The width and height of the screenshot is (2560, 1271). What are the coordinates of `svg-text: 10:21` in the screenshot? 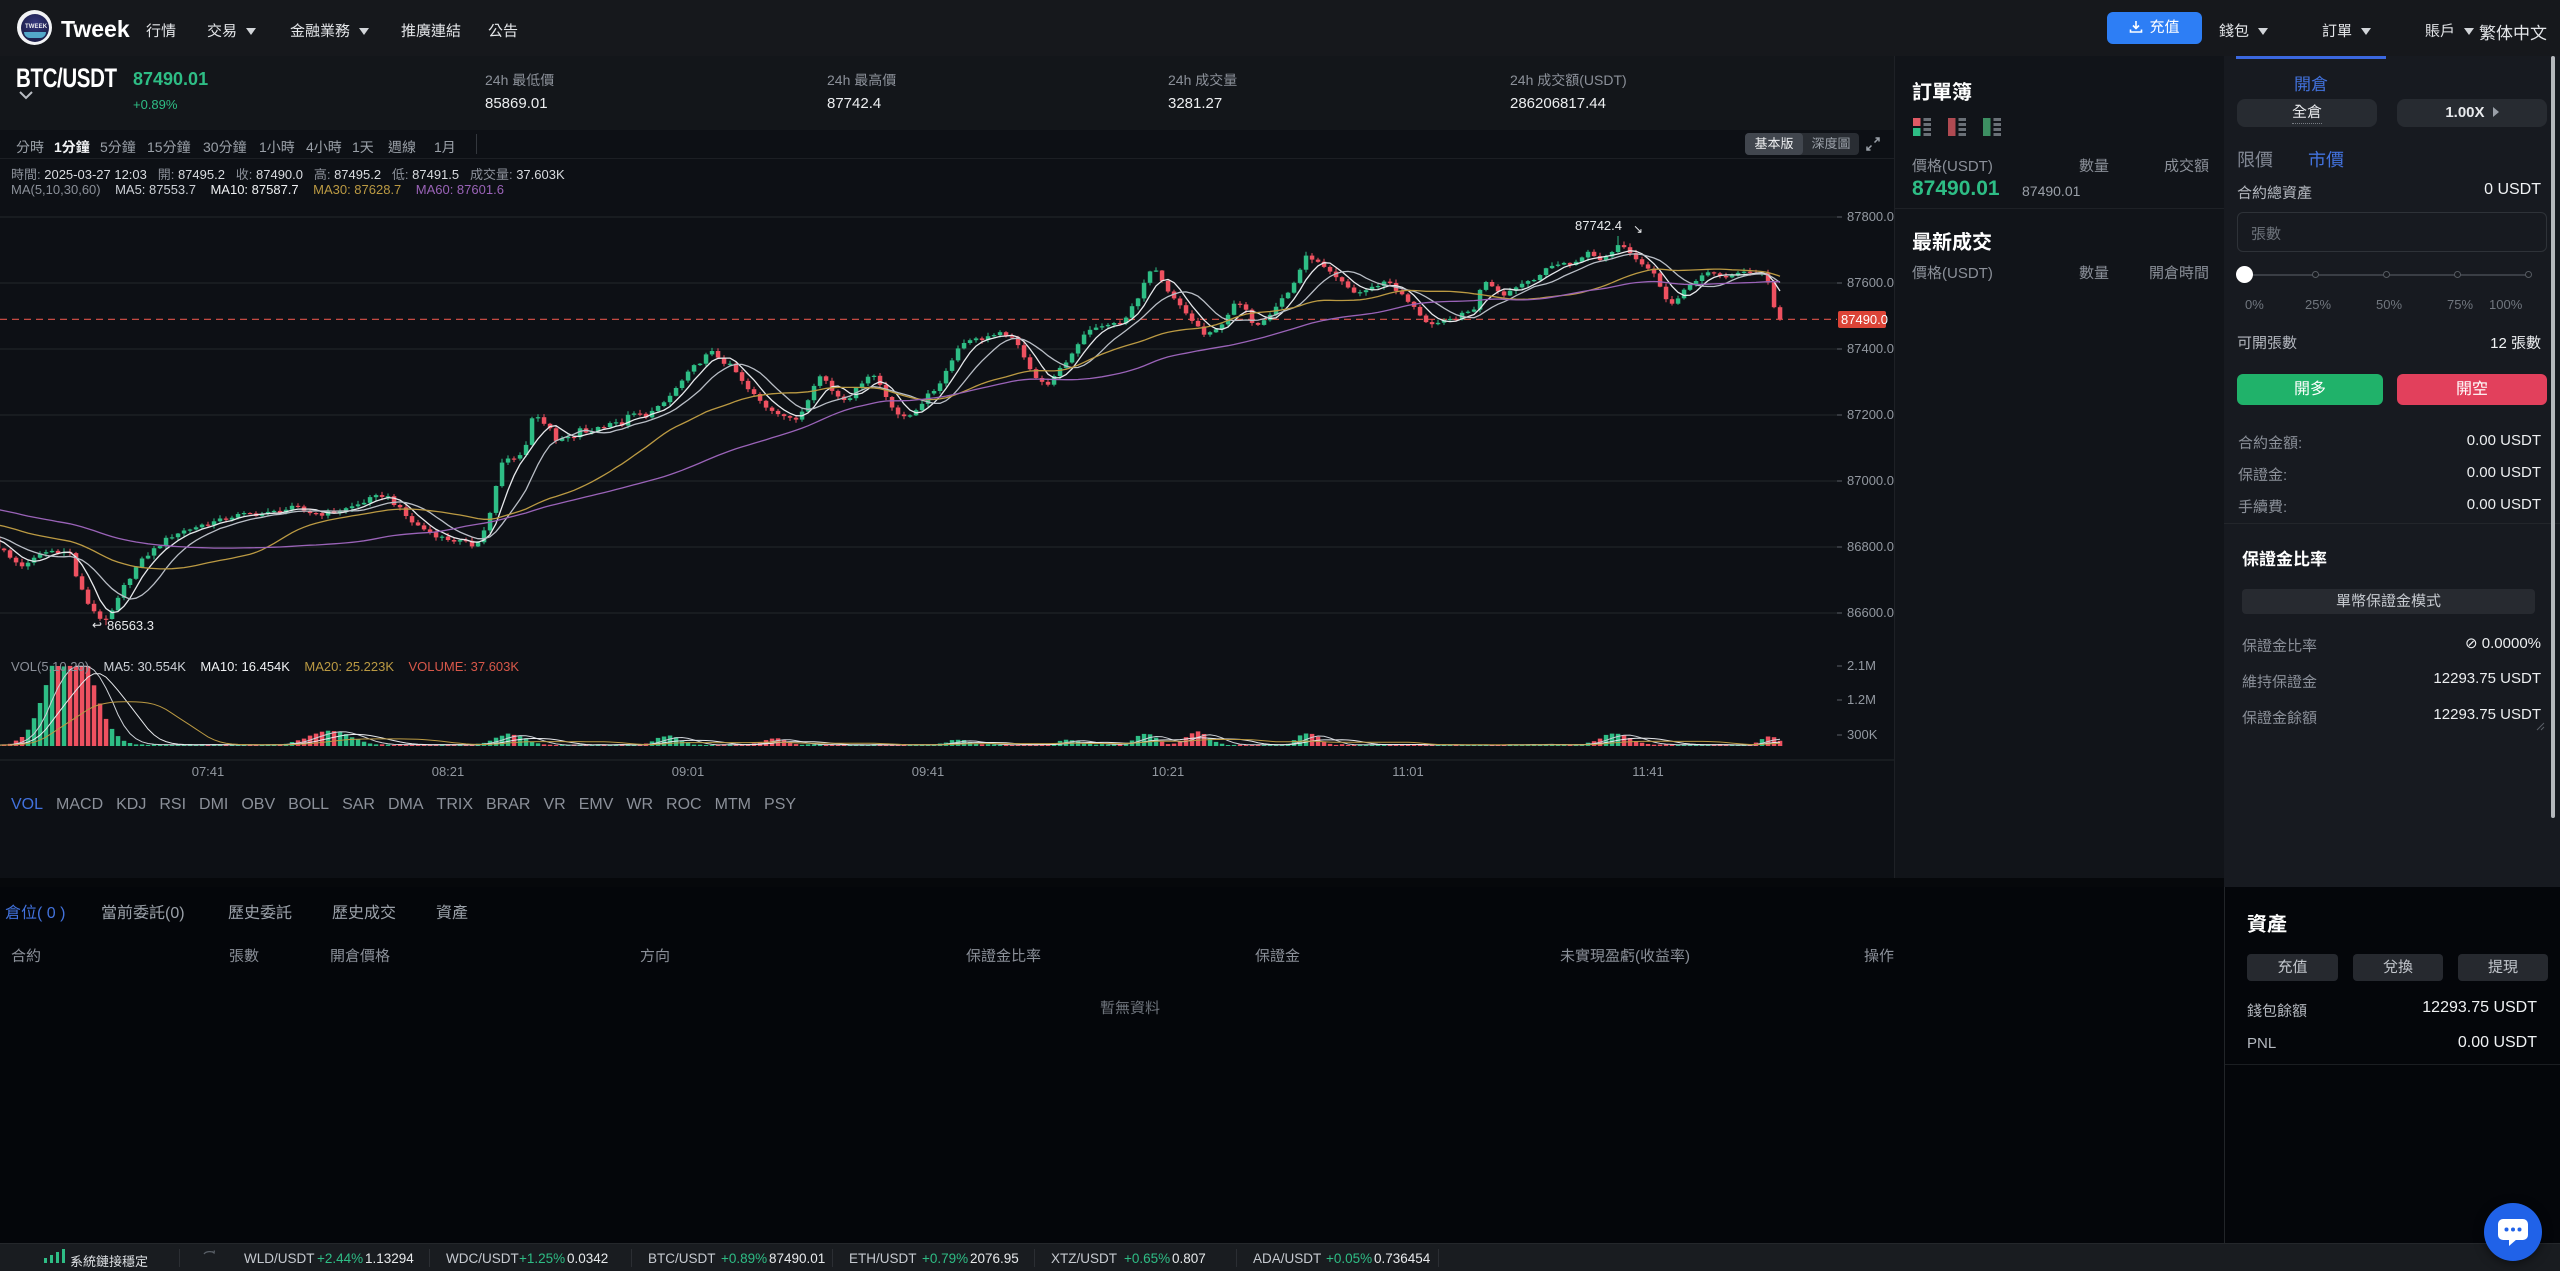 It's located at (1168, 771).